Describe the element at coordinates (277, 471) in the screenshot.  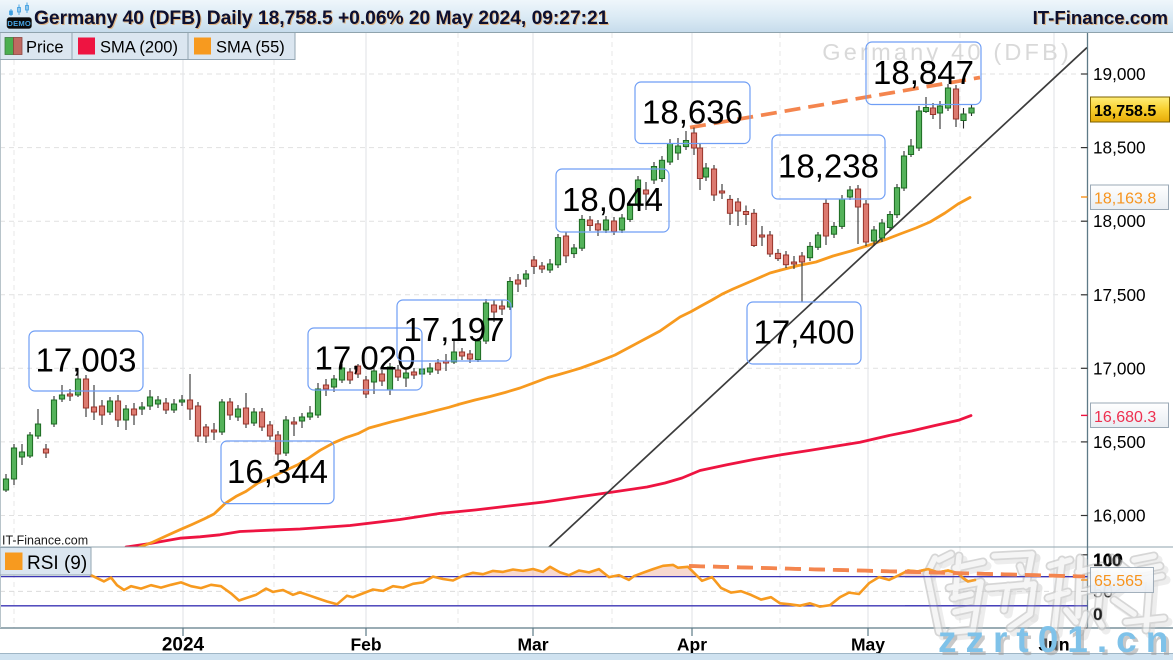
I see `svg-text: 16,344` at that location.